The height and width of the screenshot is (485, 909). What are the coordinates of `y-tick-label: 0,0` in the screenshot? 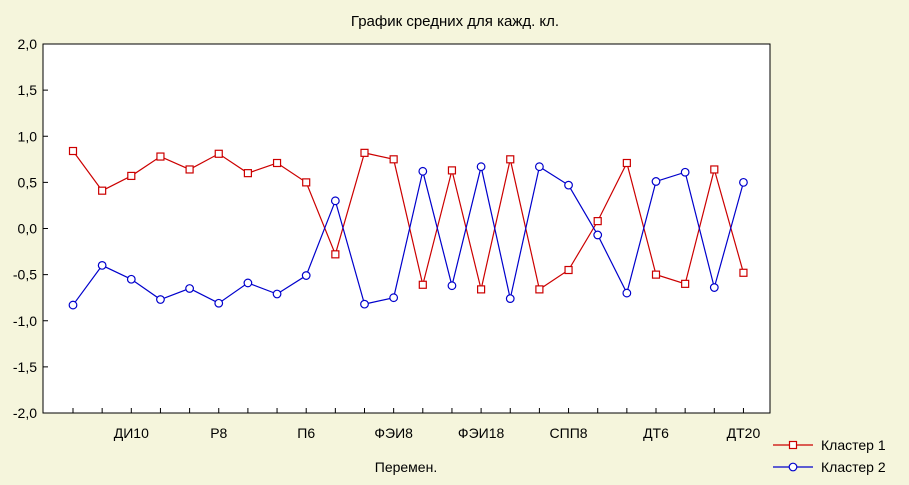 It's located at (28, 229).